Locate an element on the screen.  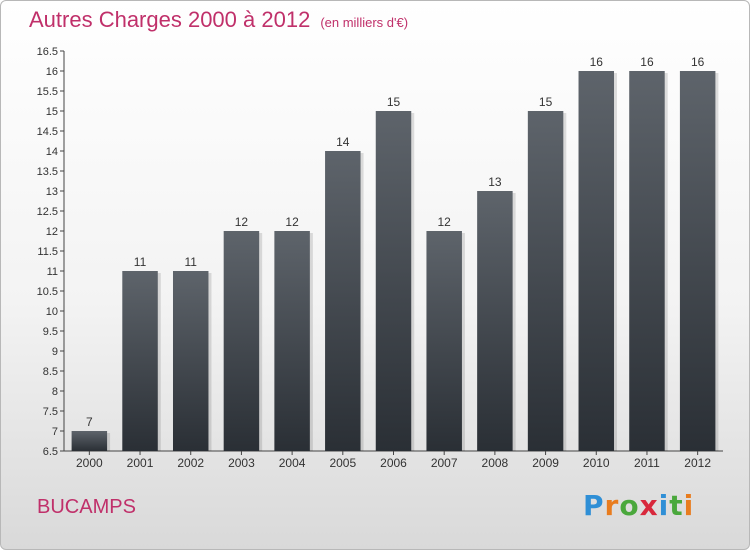
bar-2009 is located at coordinates (545, 281).